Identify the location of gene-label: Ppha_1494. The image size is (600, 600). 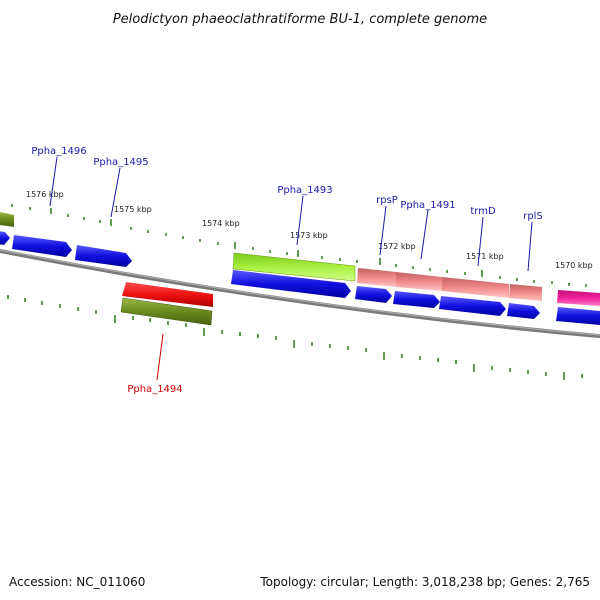
(154, 389).